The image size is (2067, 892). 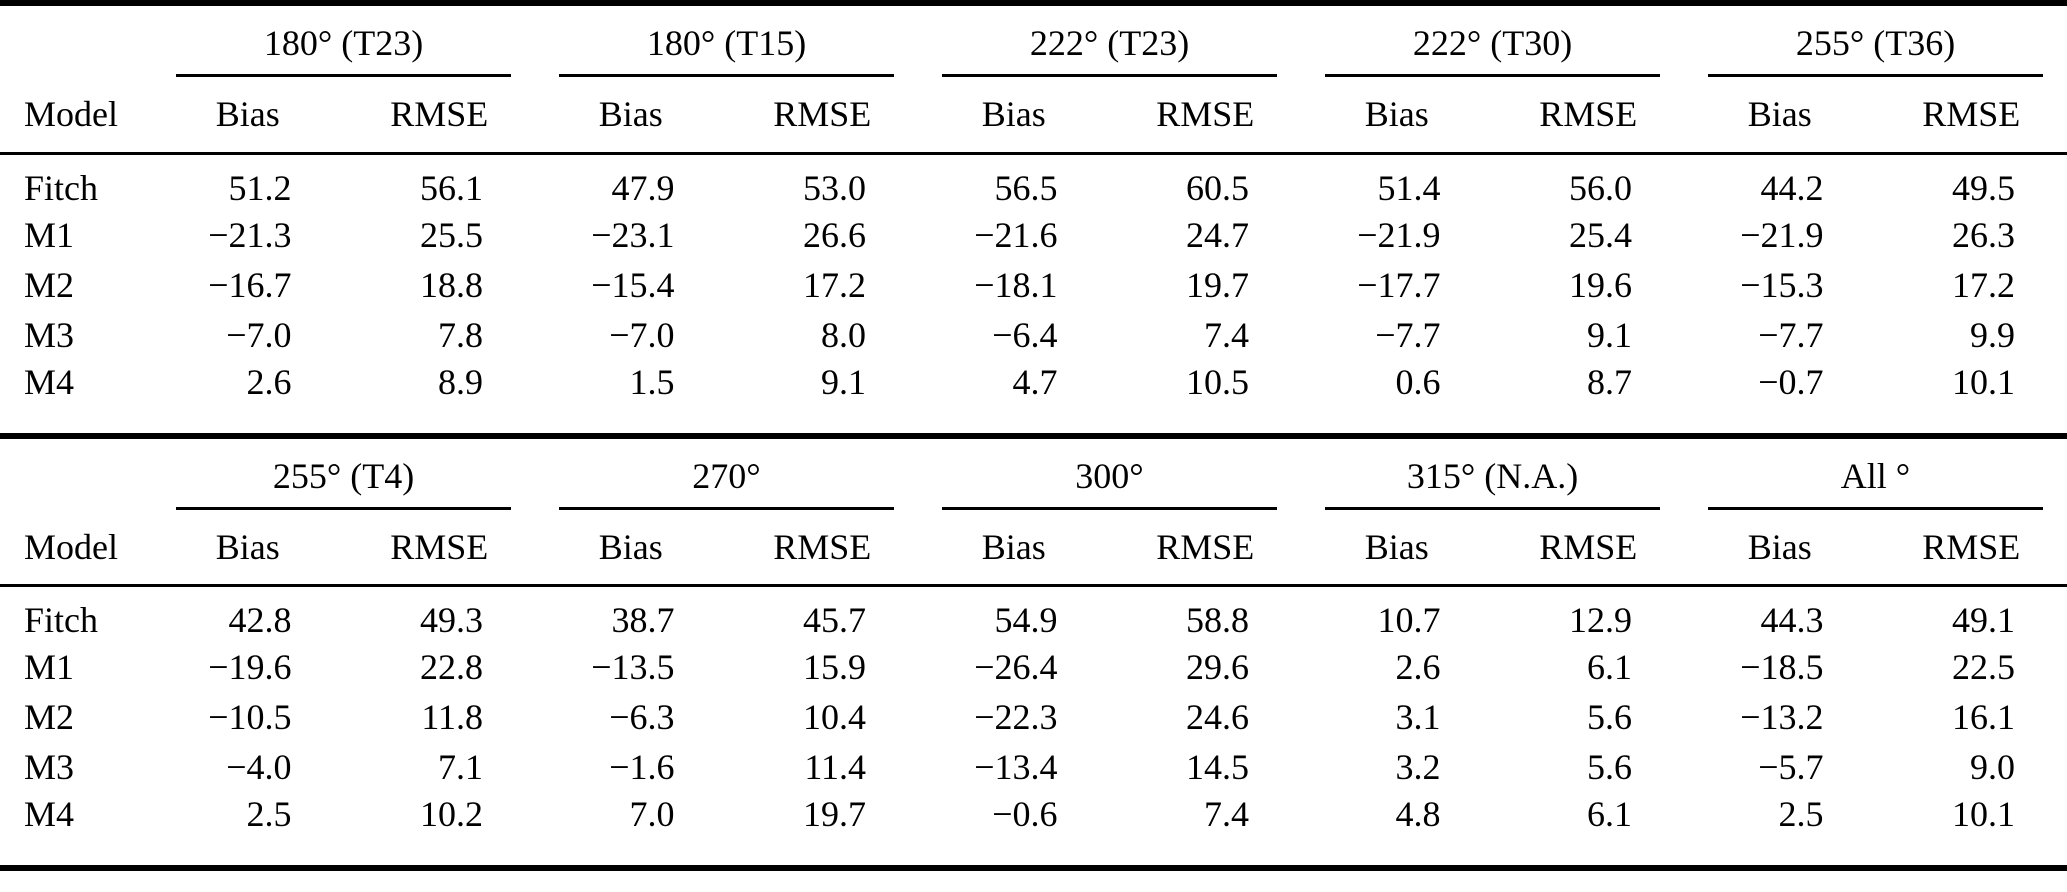 I want to click on rmse-value: 7.1, so click(x=460, y=767).